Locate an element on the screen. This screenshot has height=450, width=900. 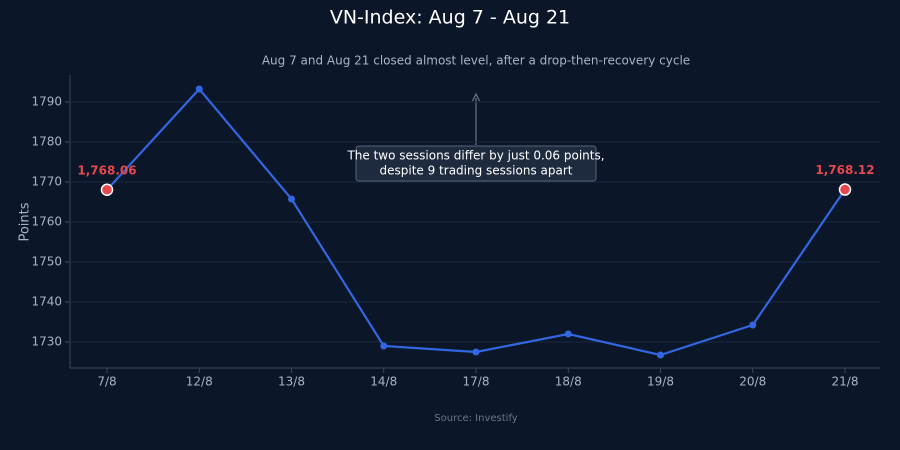
value-label: 1,768.12 is located at coordinates (844, 170).